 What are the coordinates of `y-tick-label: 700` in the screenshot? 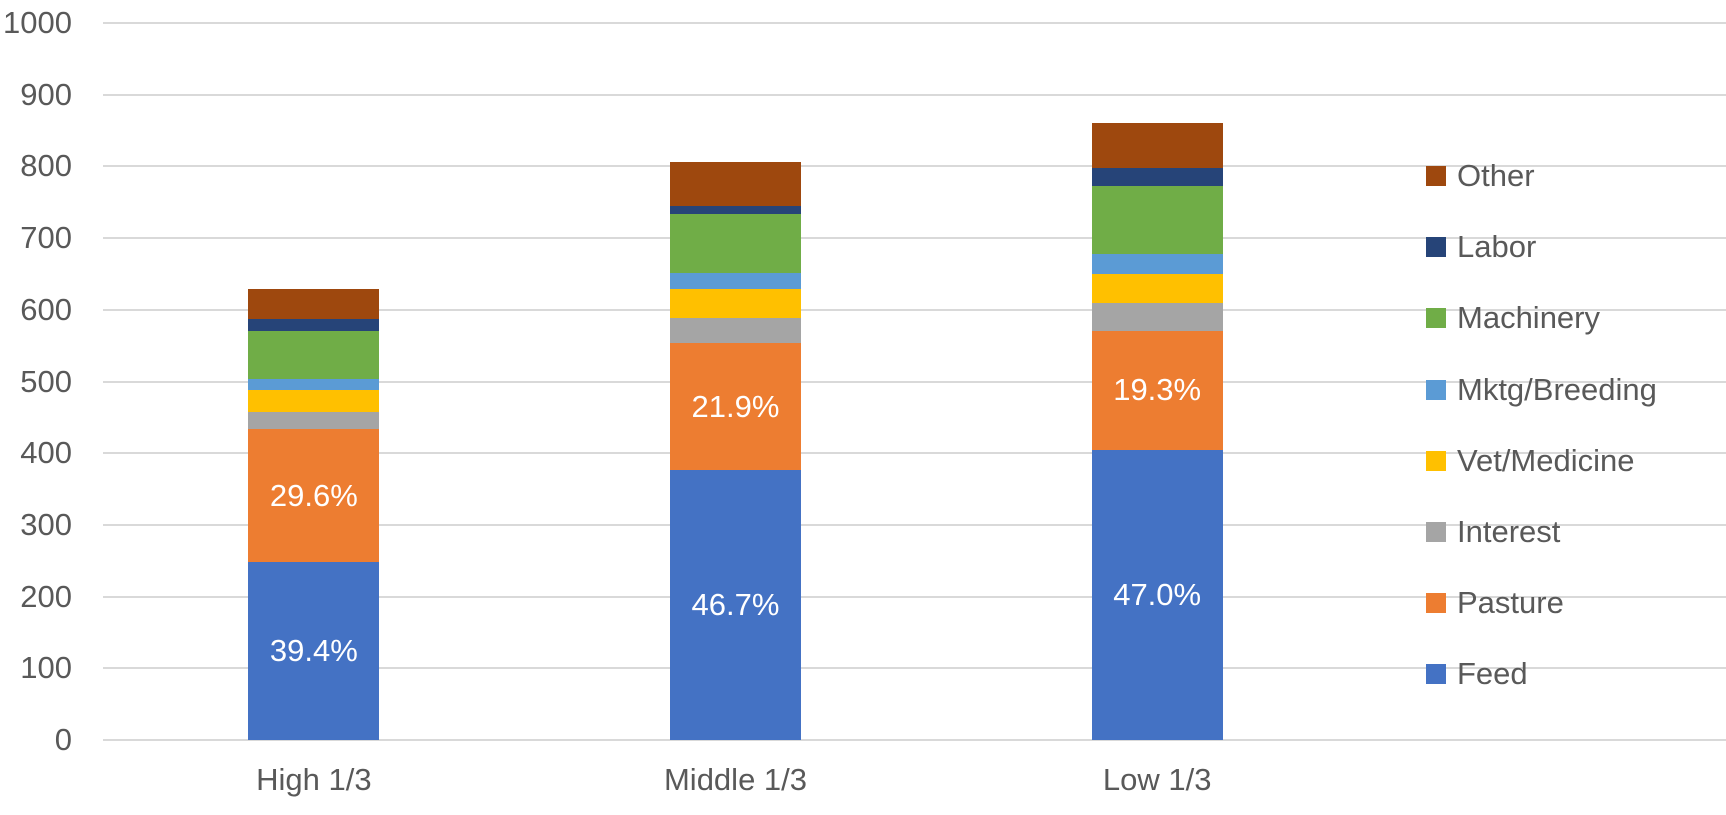 It's located at (46, 238).